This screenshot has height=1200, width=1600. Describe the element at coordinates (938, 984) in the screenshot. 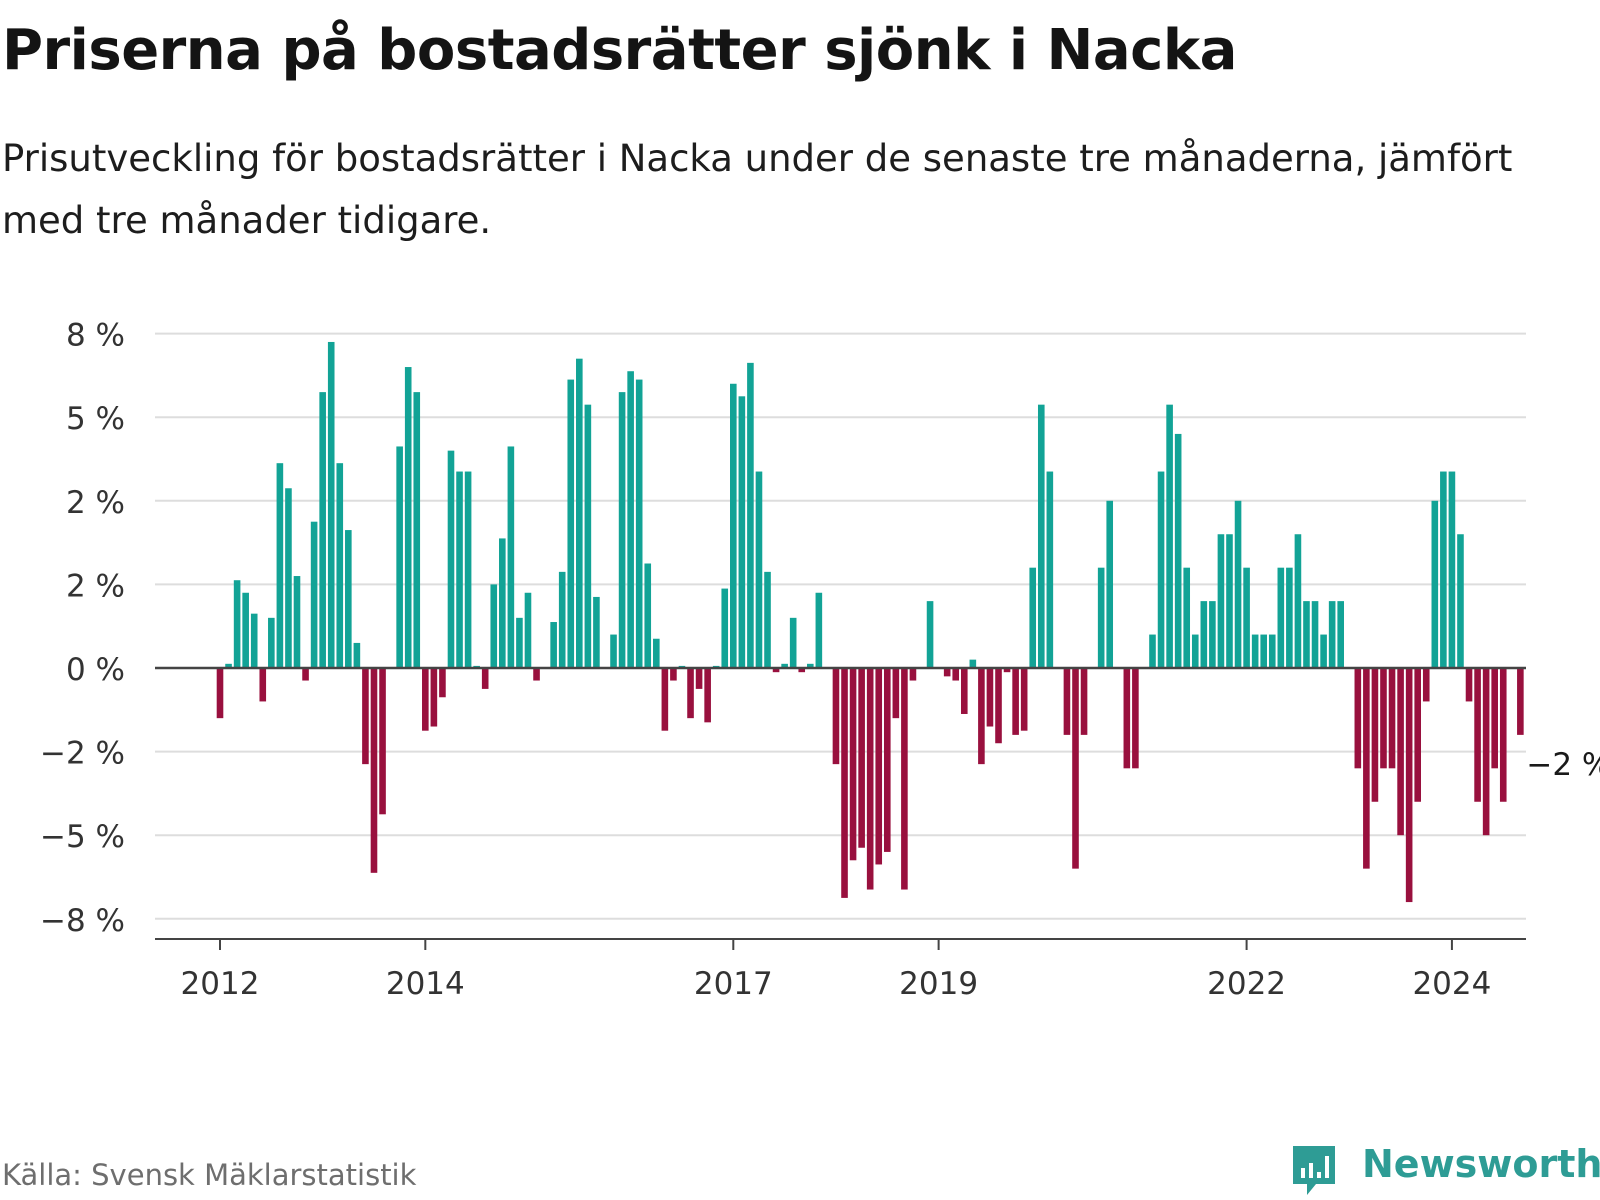

I see `x-tick-label: 2019` at that location.